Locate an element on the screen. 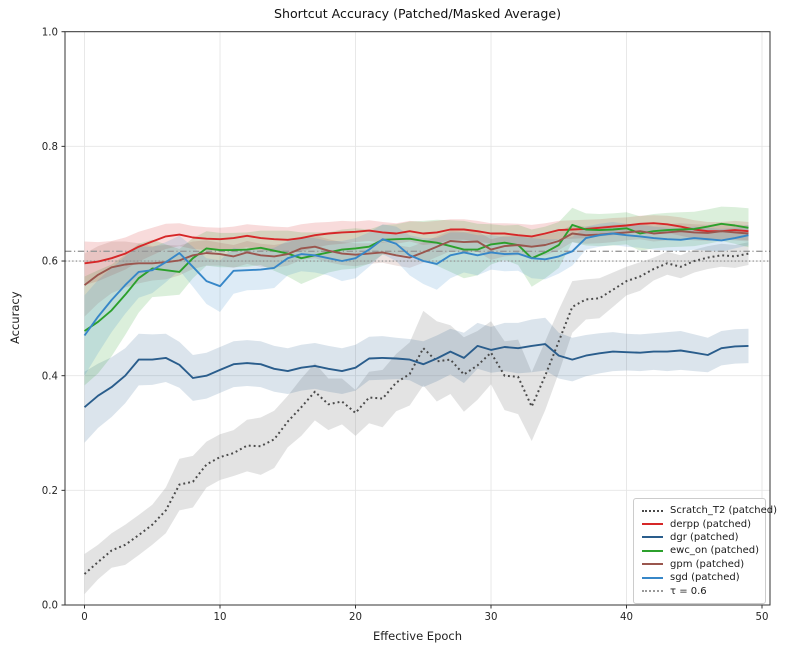 The image size is (793, 654). legend-label: Scratch_T2 (patched) is located at coordinates (724, 511).